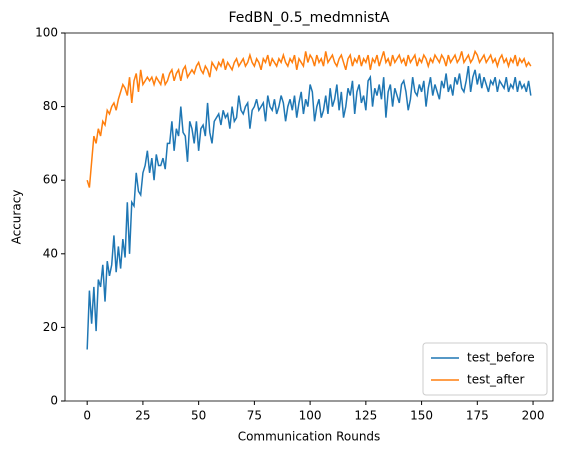 The height and width of the screenshot is (455, 571). Describe the element at coordinates (17, 217) in the screenshot. I see `y-axis-label: Accuracy` at that location.